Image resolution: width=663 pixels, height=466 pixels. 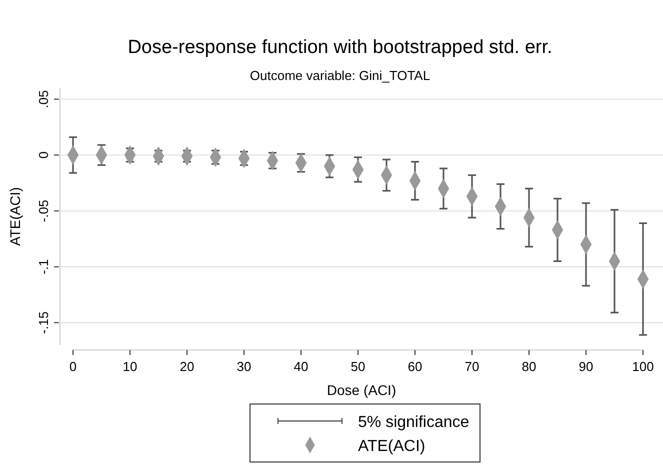 What do you see at coordinates (244, 366) in the screenshot?
I see `x-tick-label: 30` at bounding box center [244, 366].